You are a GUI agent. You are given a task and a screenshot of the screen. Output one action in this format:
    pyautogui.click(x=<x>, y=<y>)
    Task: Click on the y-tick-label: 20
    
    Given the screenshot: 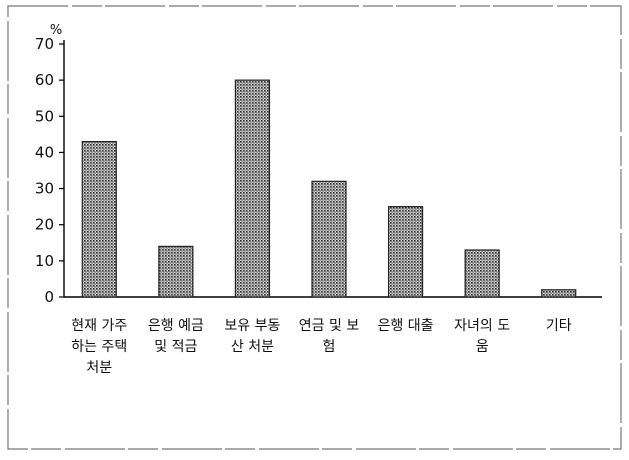 What is the action you would take?
    pyautogui.click(x=44, y=225)
    